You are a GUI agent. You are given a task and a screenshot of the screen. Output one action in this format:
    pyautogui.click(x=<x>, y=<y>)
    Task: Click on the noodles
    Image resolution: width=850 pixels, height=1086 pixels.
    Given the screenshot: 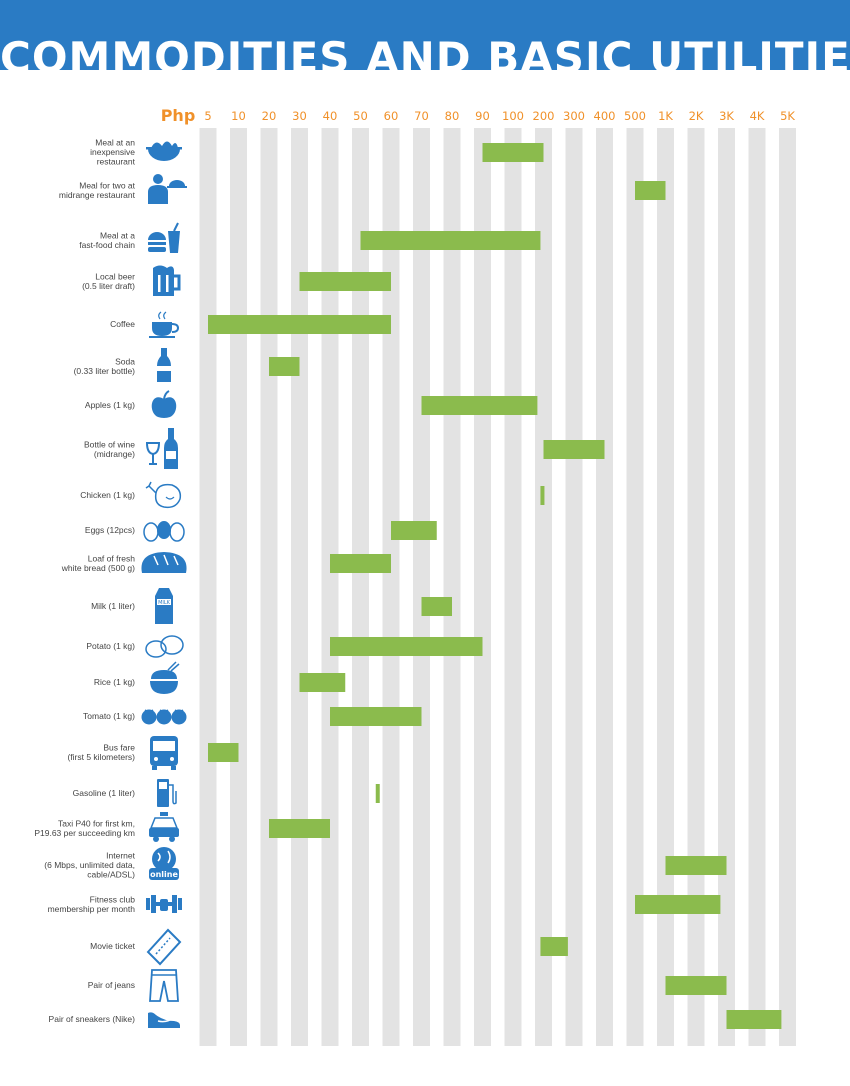 What is the action you would take?
    pyautogui.click(x=164, y=144)
    